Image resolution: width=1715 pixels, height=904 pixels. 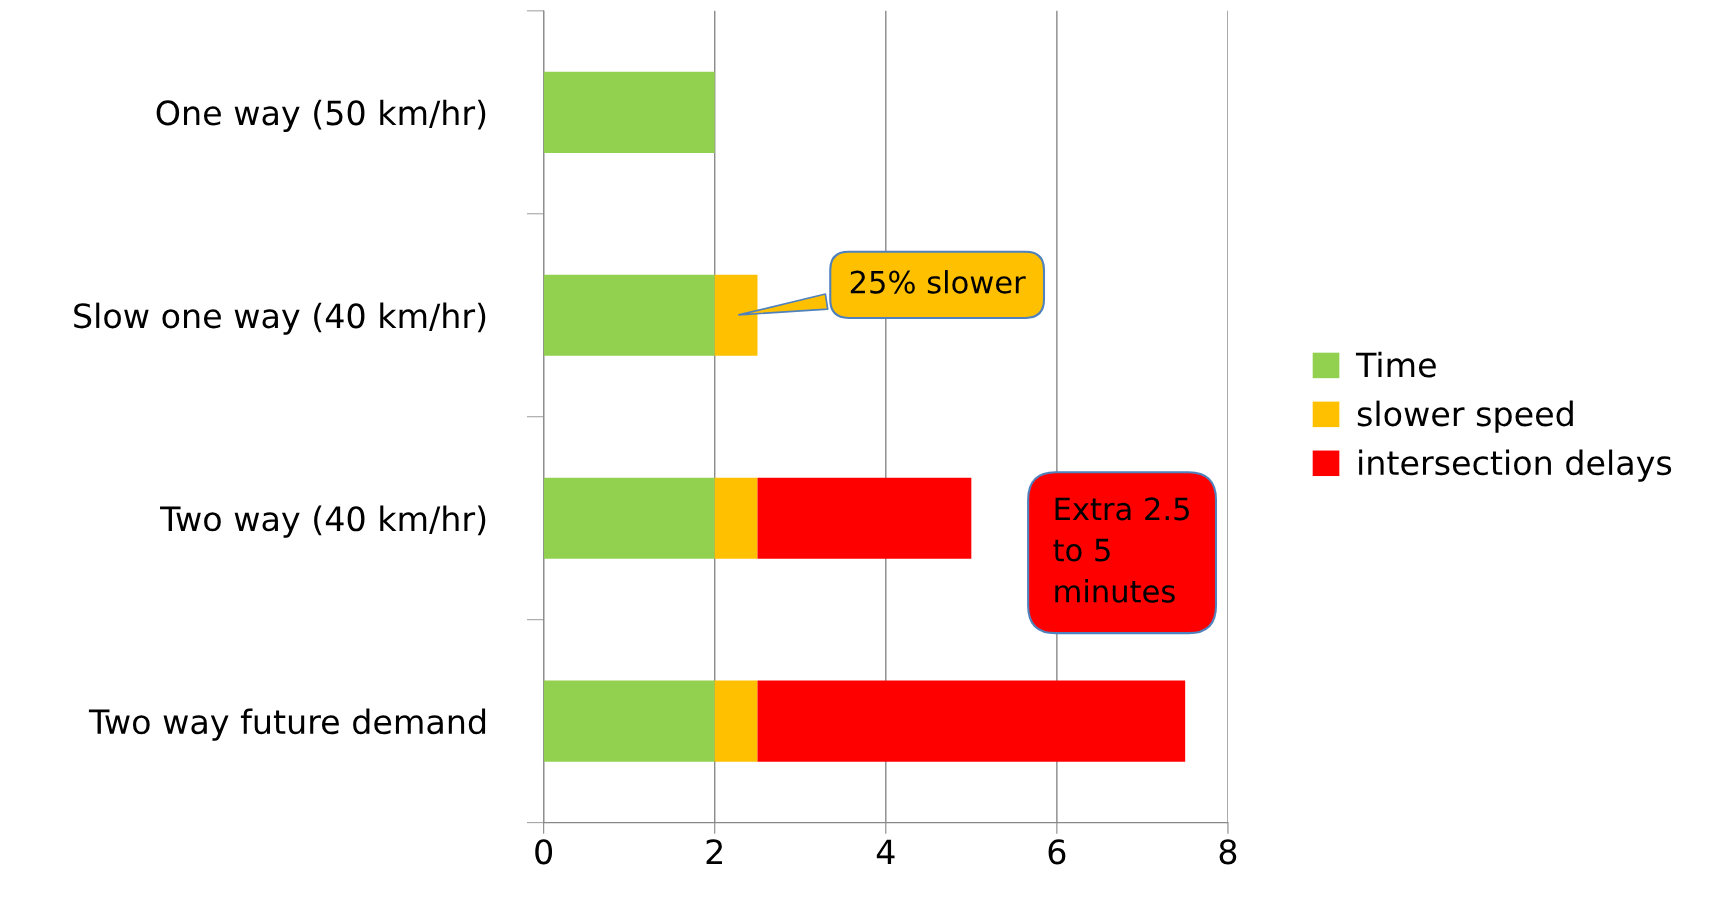 I want to click on annotation: Extra 2.5 to 5 minutes, so click(x=1121, y=550).